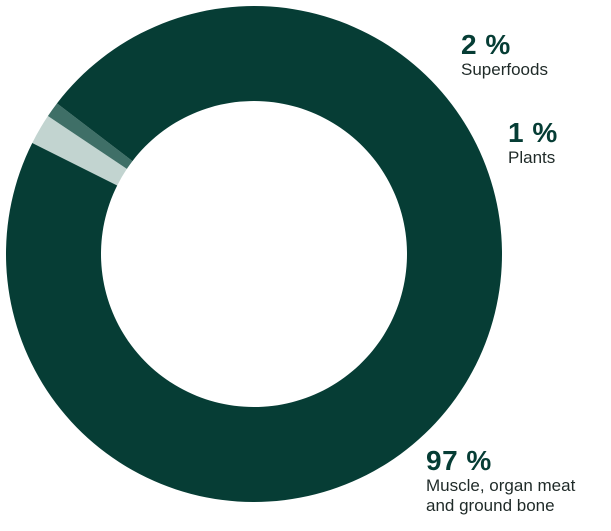  What do you see at coordinates (486, 44) in the screenshot?
I see `superfoods-percent: 2 %` at bounding box center [486, 44].